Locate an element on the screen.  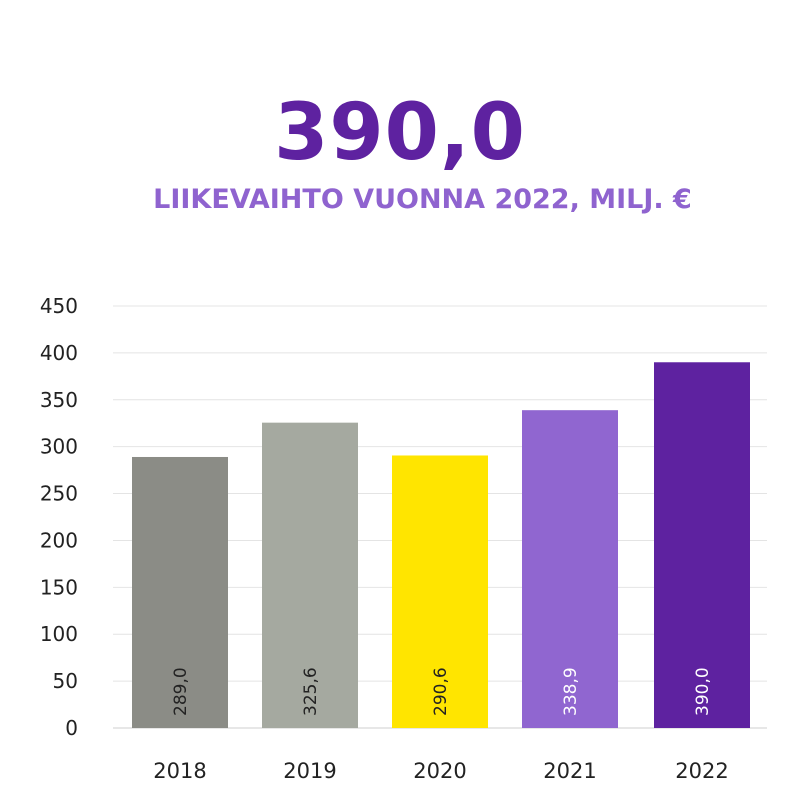
y-tick-label: 100 is located at coordinates (59, 634).